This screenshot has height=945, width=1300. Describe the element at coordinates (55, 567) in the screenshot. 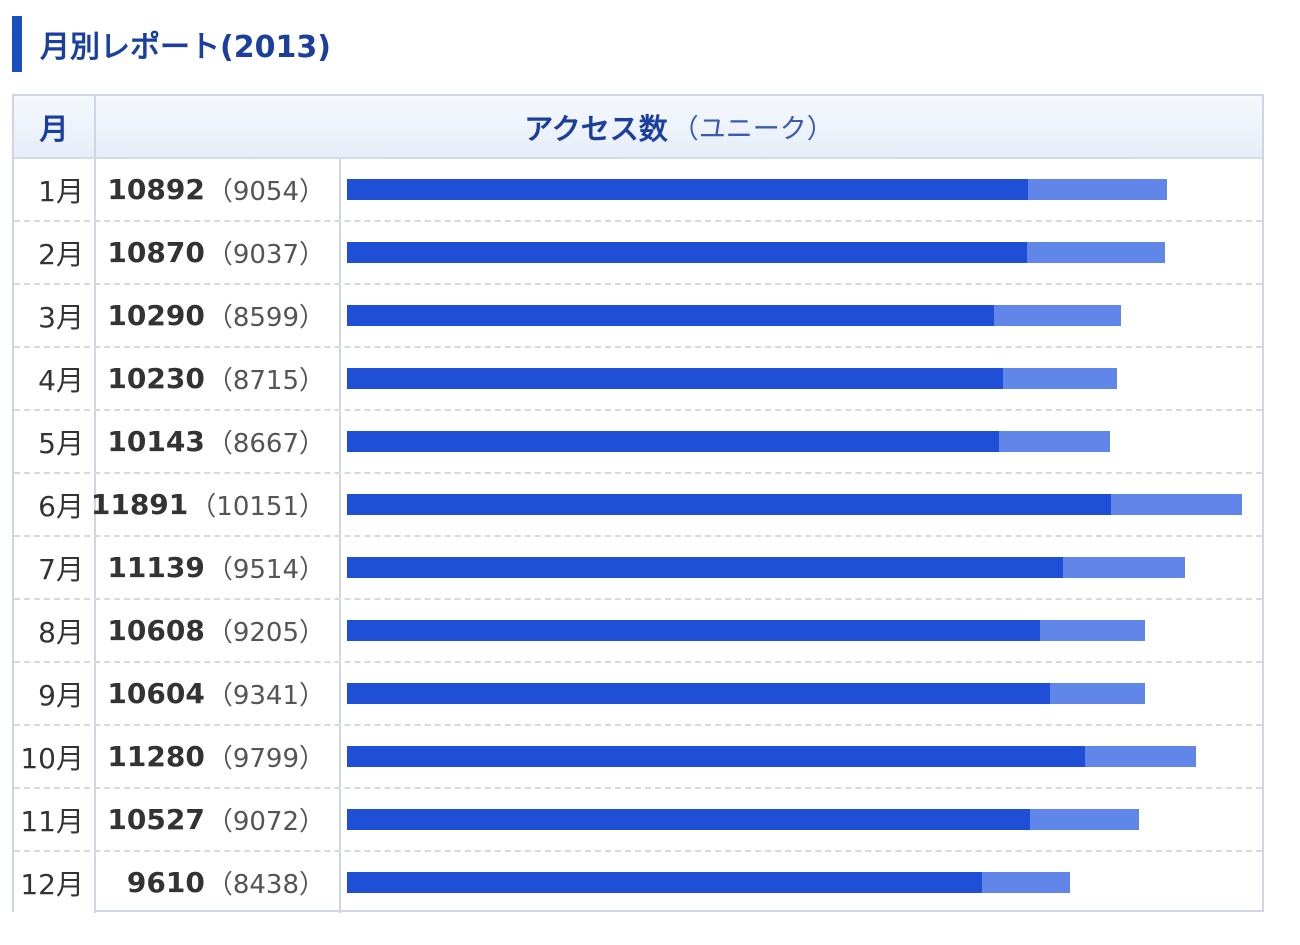

I see `month-label: 7月` at that location.